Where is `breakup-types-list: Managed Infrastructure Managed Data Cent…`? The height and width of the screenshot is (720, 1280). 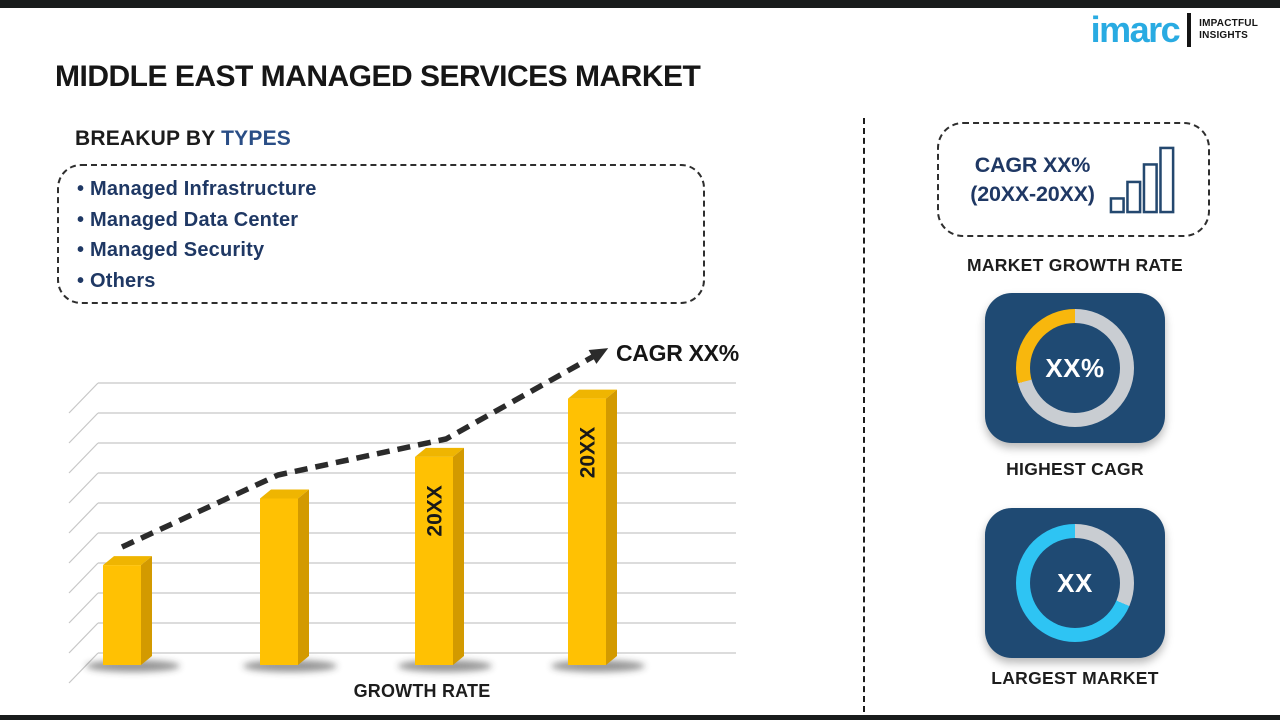 breakup-types-list: Managed Infrastructure Managed Data Cent… is located at coordinates (381, 231).